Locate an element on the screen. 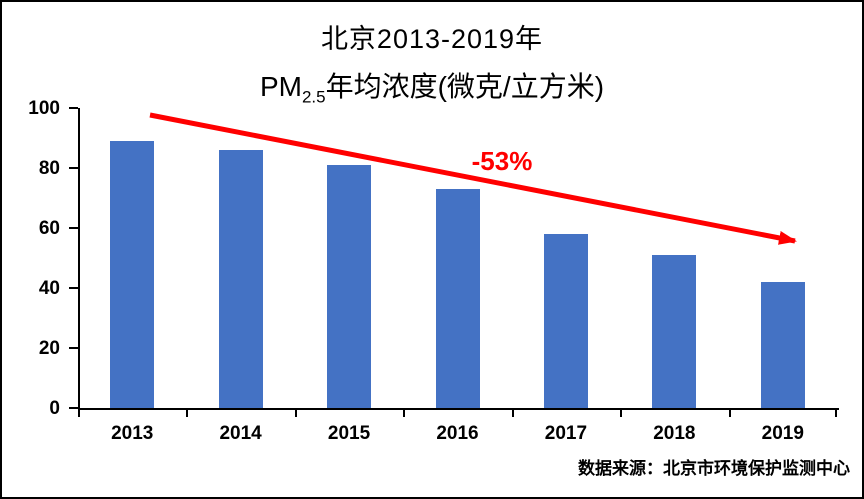  x-category-label-2014: 2014 is located at coordinates (240, 433).